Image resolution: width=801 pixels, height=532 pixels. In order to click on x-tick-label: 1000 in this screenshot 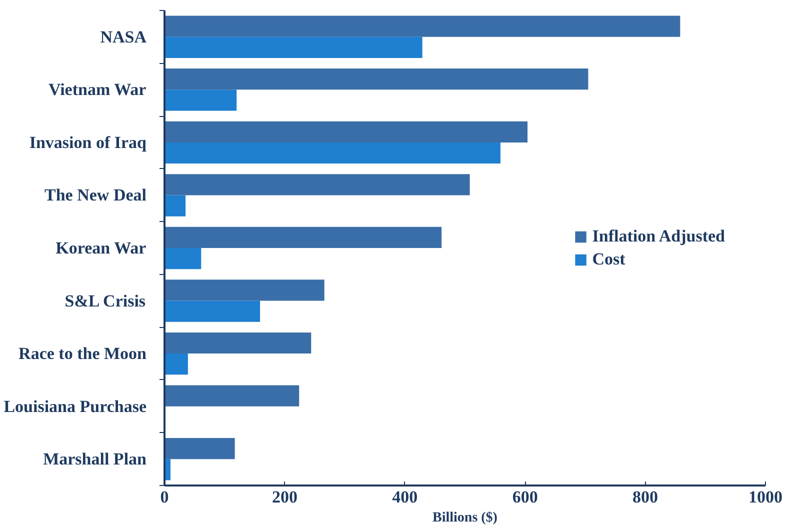, I will do `click(765, 497)`.